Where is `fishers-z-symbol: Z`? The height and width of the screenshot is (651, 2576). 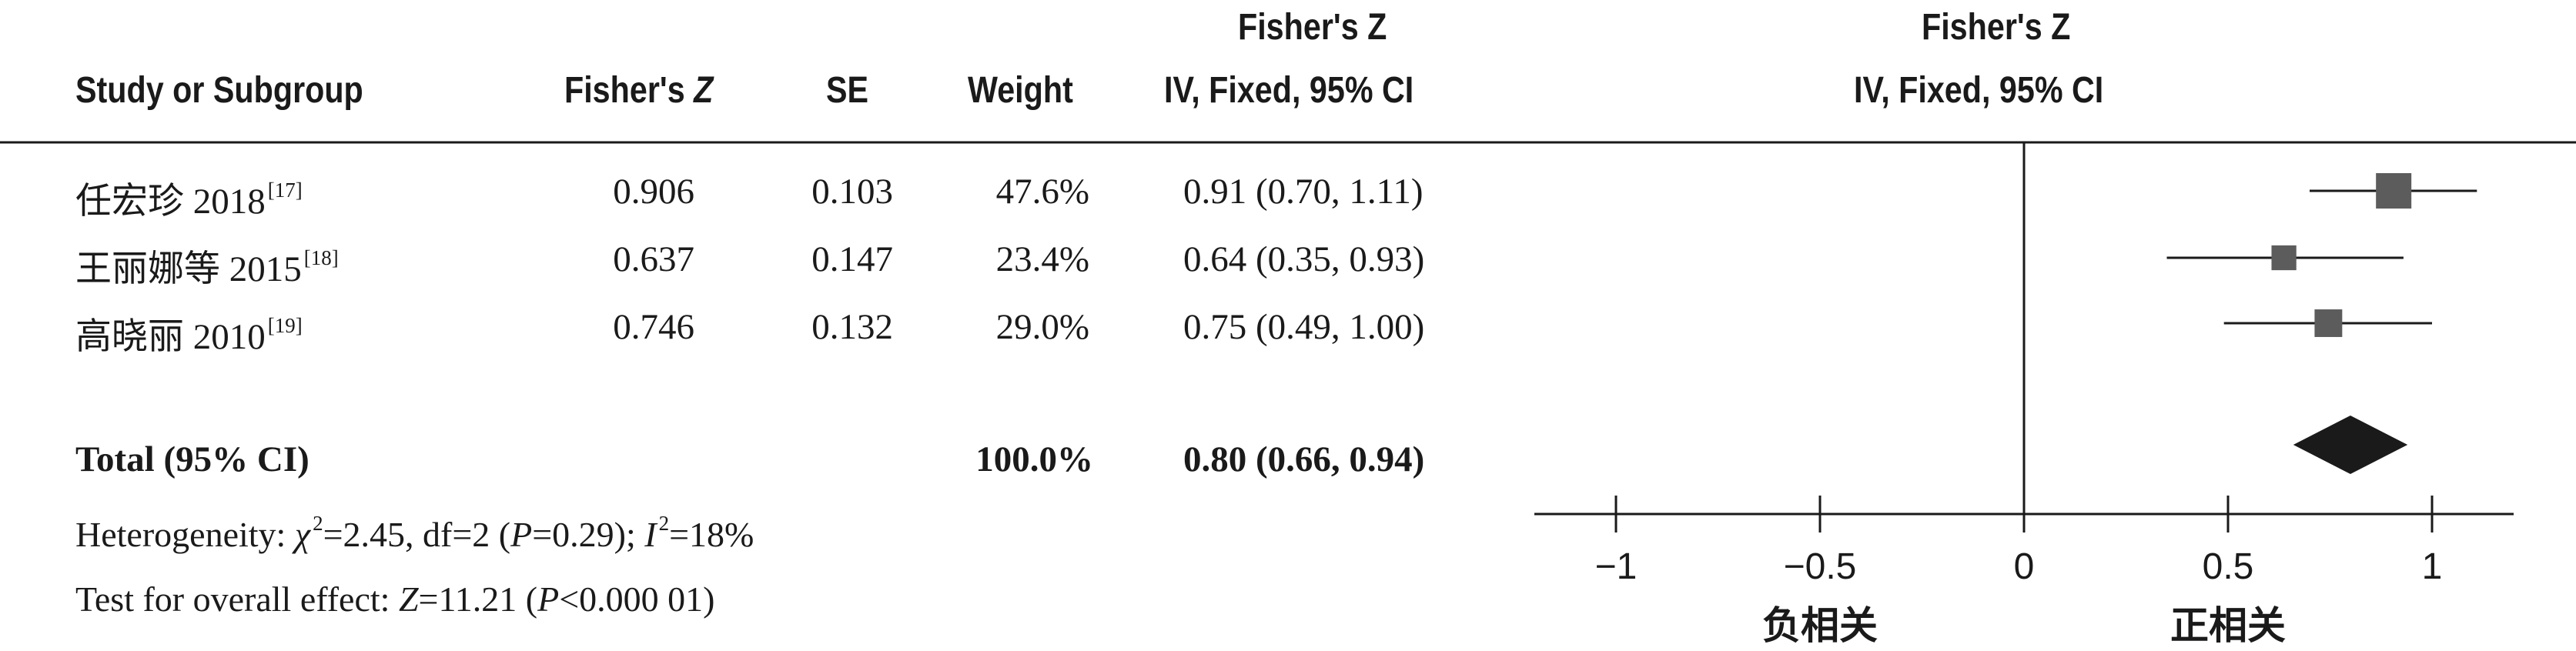
fishers-z-symbol: Z is located at coordinates (704, 90).